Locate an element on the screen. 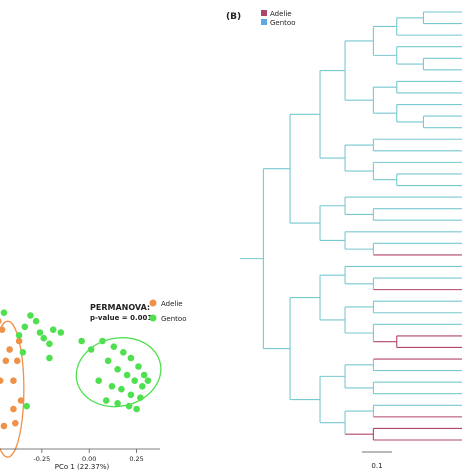  confidence-ellipses is located at coordinates (81, 389).